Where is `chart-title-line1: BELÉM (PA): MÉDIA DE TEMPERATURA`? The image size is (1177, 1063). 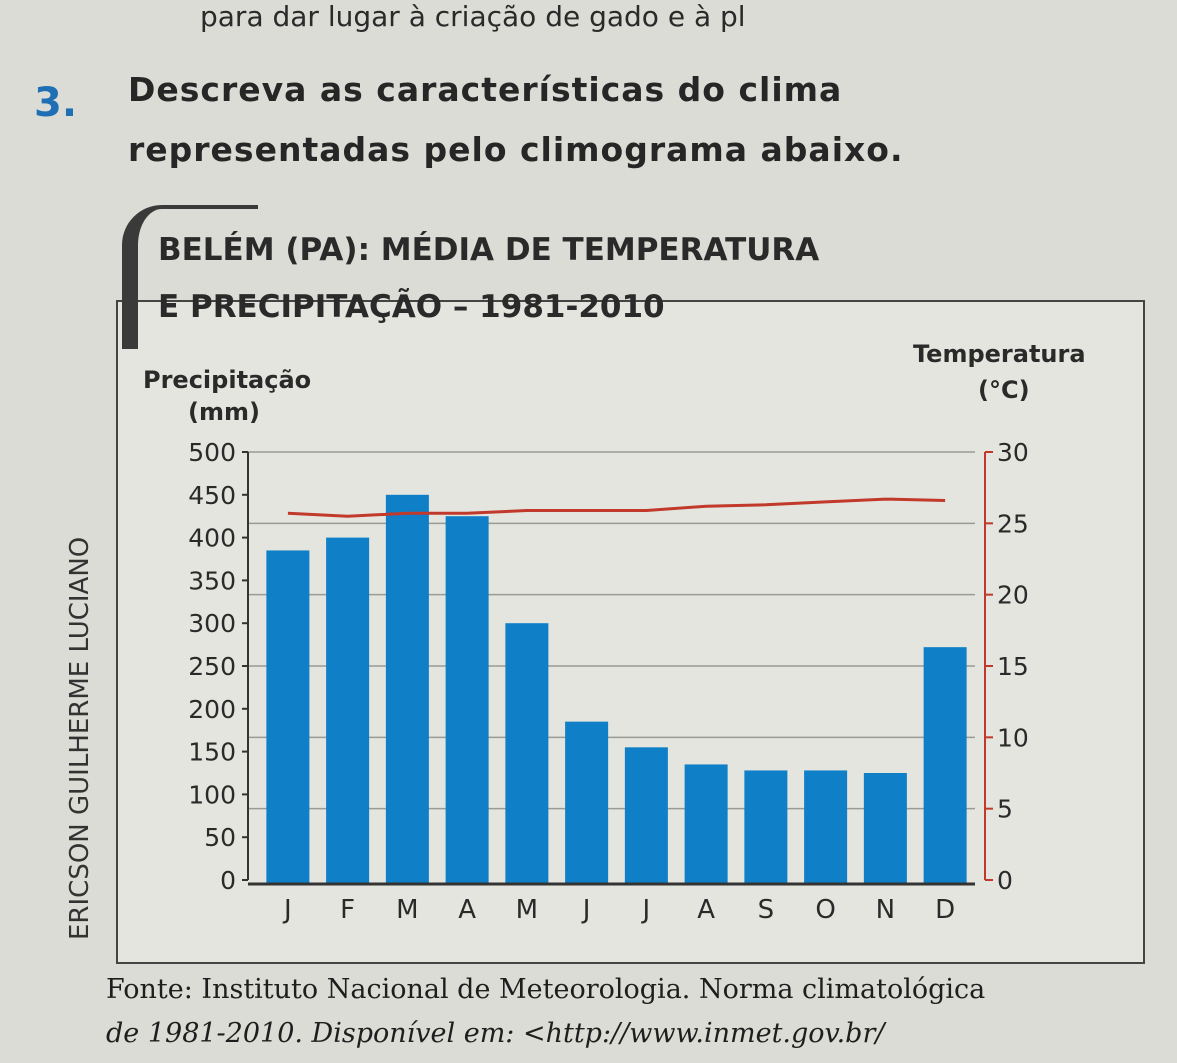
chart-title-line1: BELÉM (PA): MÉDIA DE TEMPERATURA is located at coordinates (489, 250).